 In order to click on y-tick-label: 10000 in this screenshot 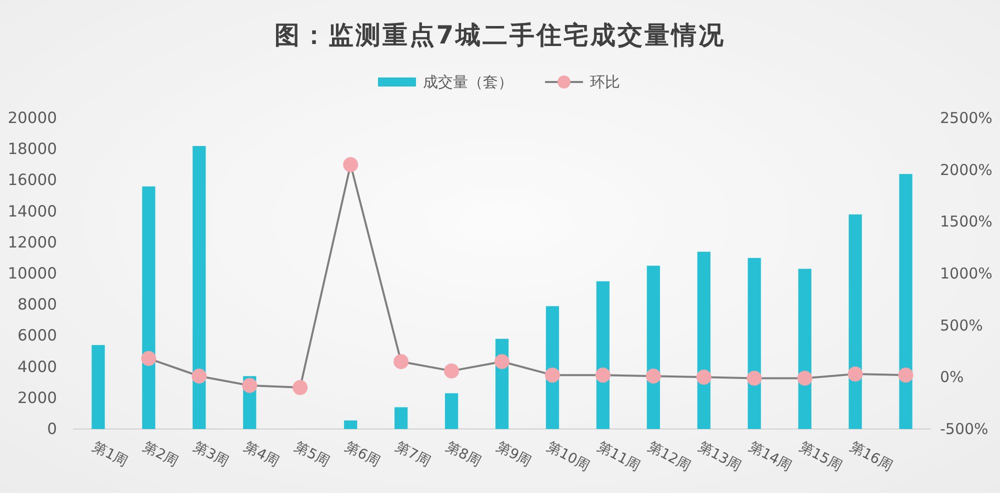, I will do `click(32, 273)`.